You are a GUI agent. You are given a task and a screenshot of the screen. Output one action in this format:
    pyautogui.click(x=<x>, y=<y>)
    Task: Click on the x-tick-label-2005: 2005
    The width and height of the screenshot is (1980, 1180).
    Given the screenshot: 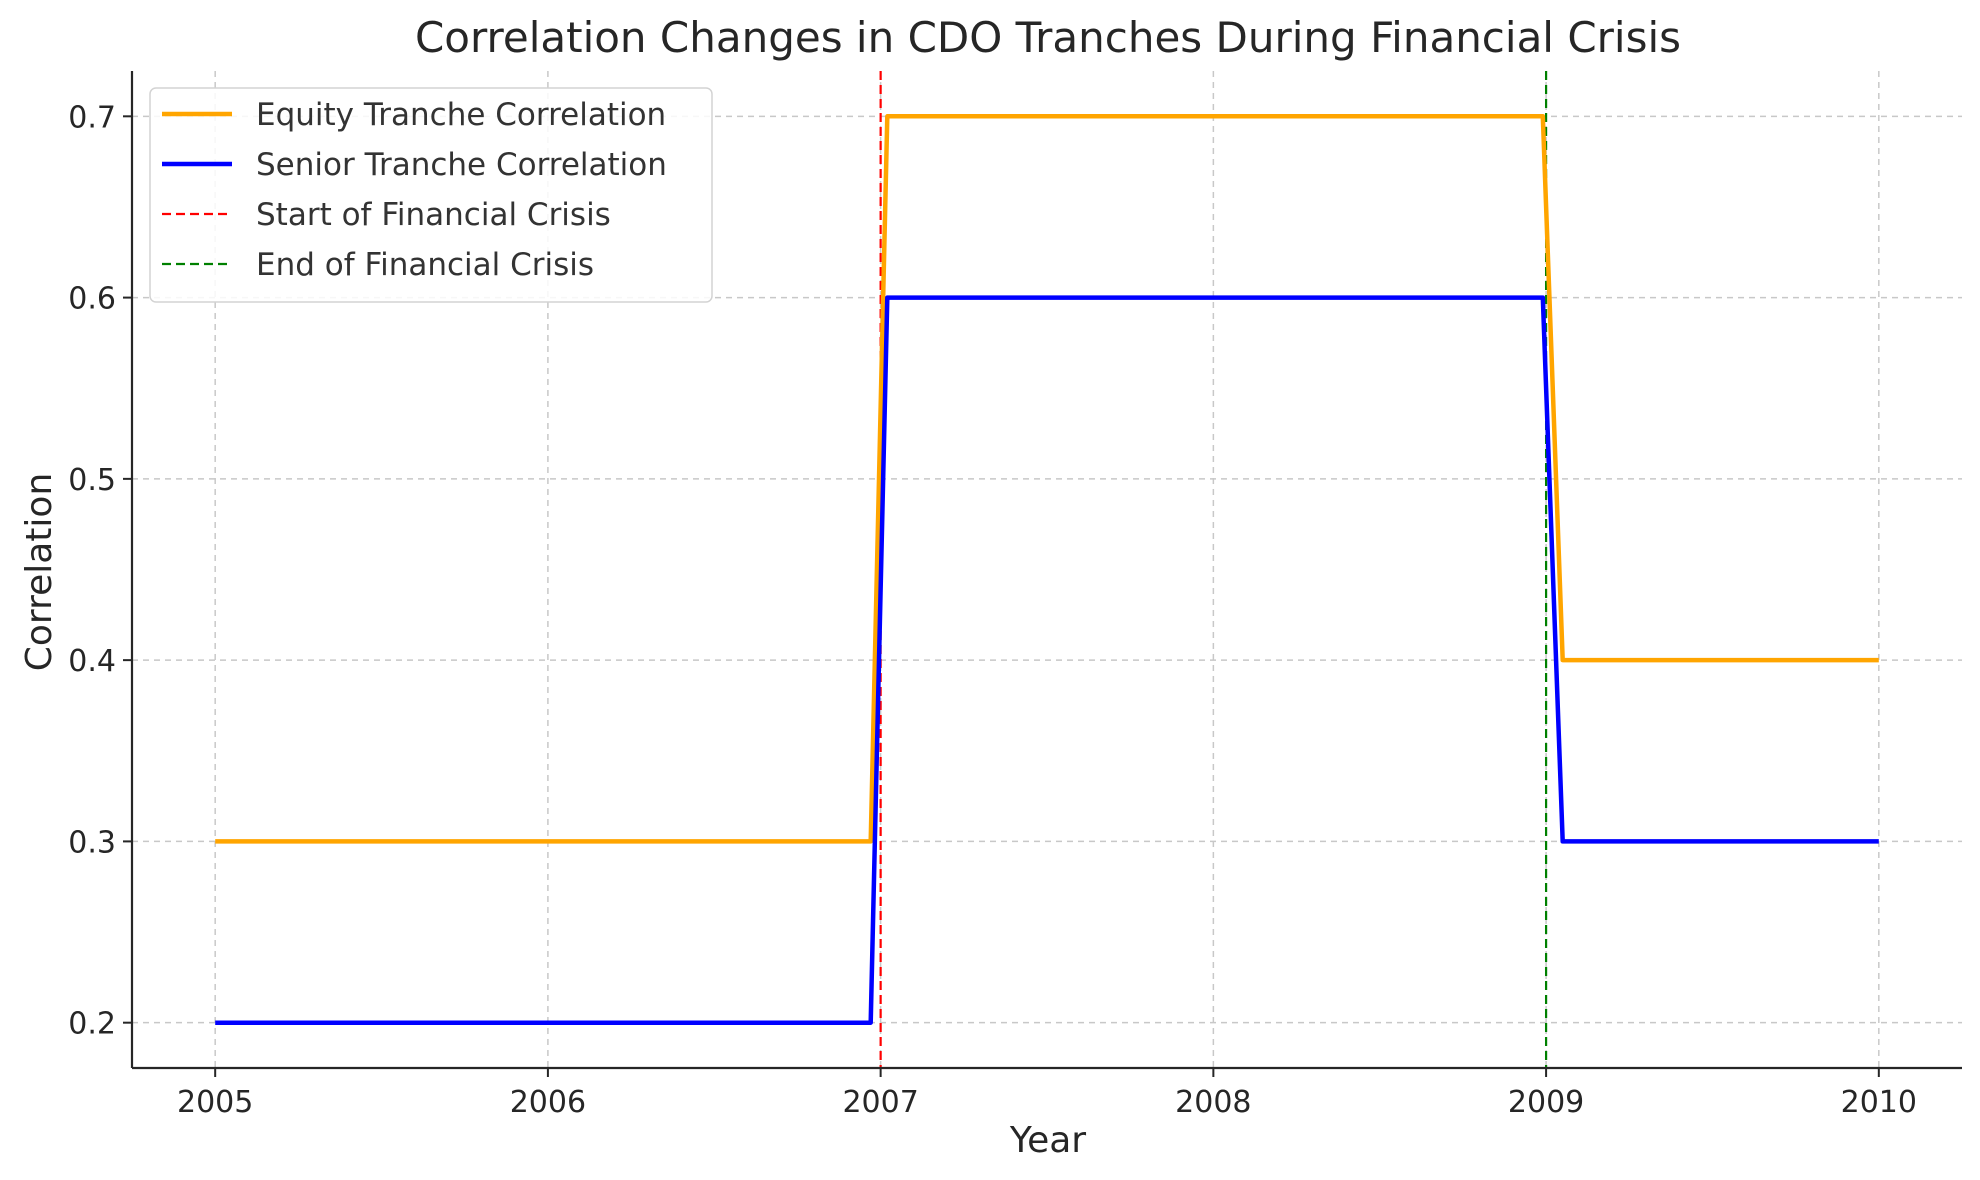 What is the action you would take?
    pyautogui.click(x=215, y=1102)
    